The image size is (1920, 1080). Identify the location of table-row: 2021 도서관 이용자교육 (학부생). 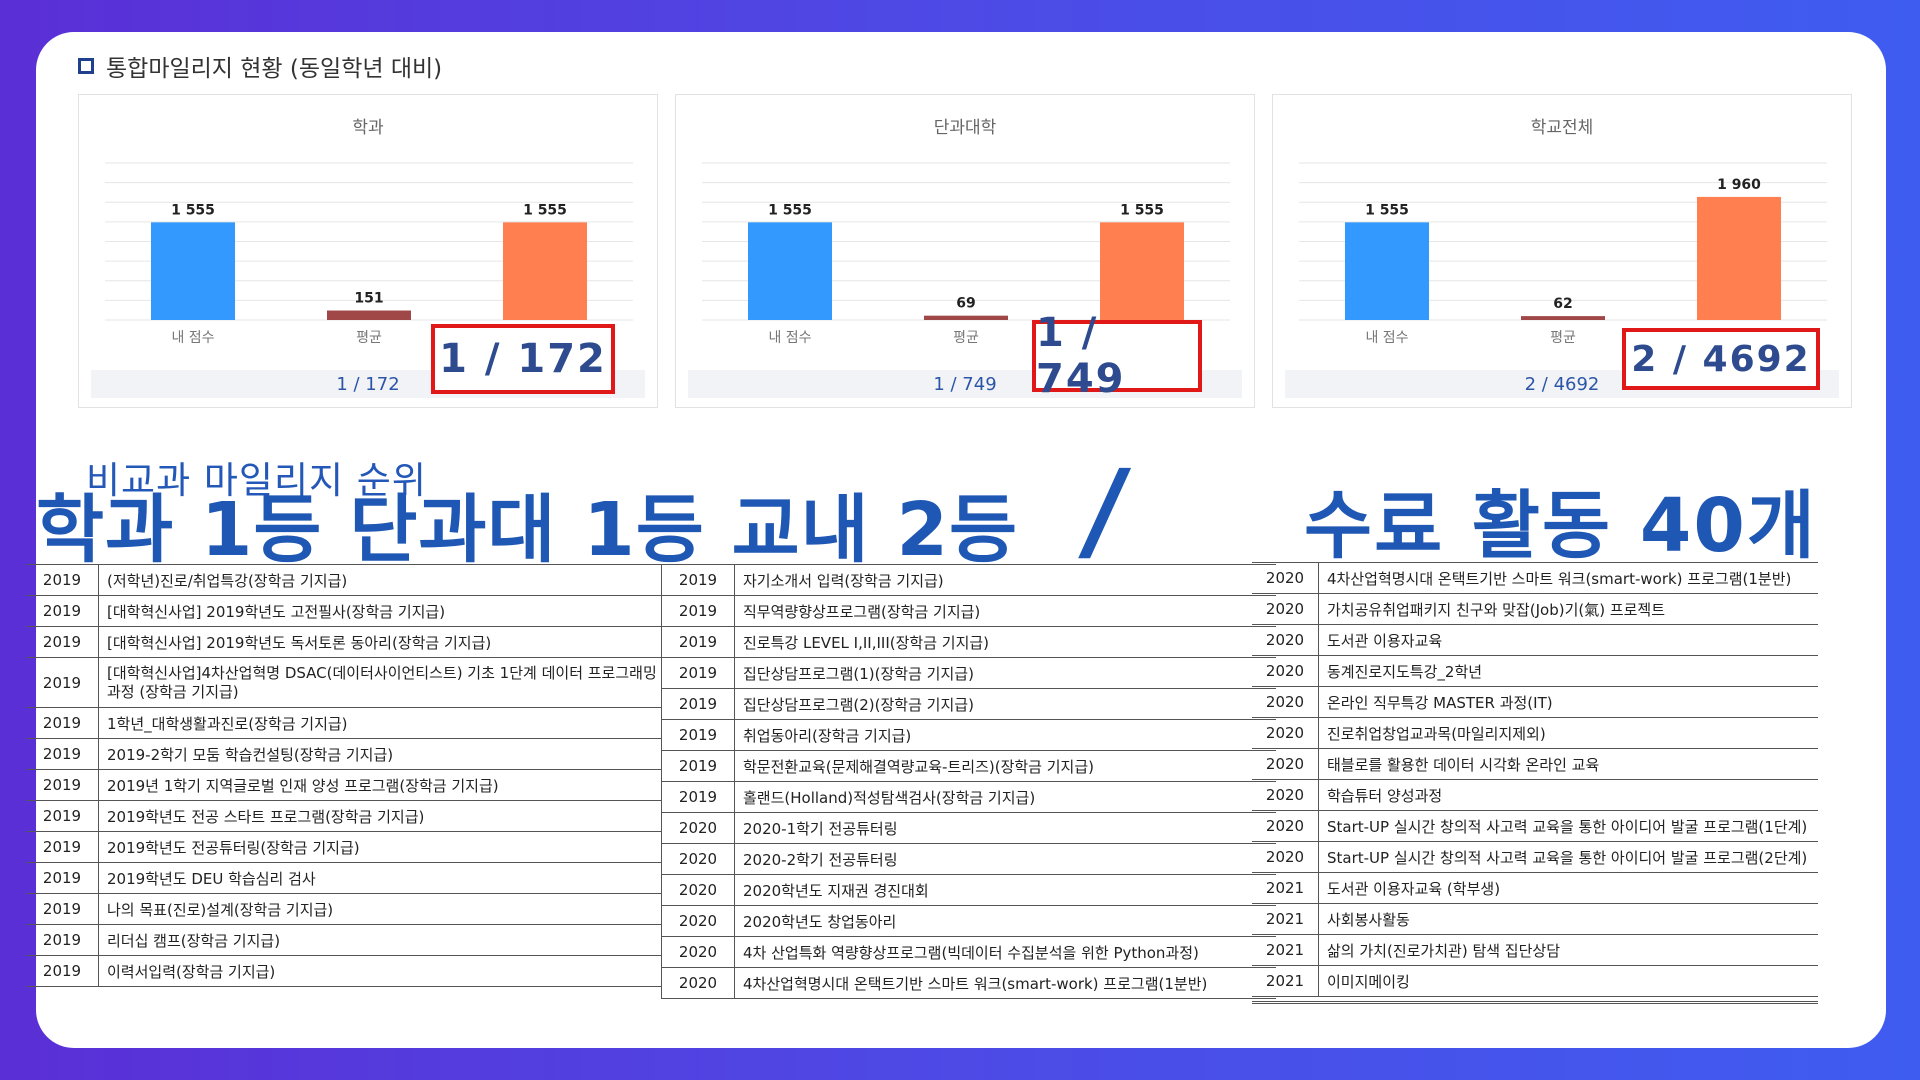
(1535, 888).